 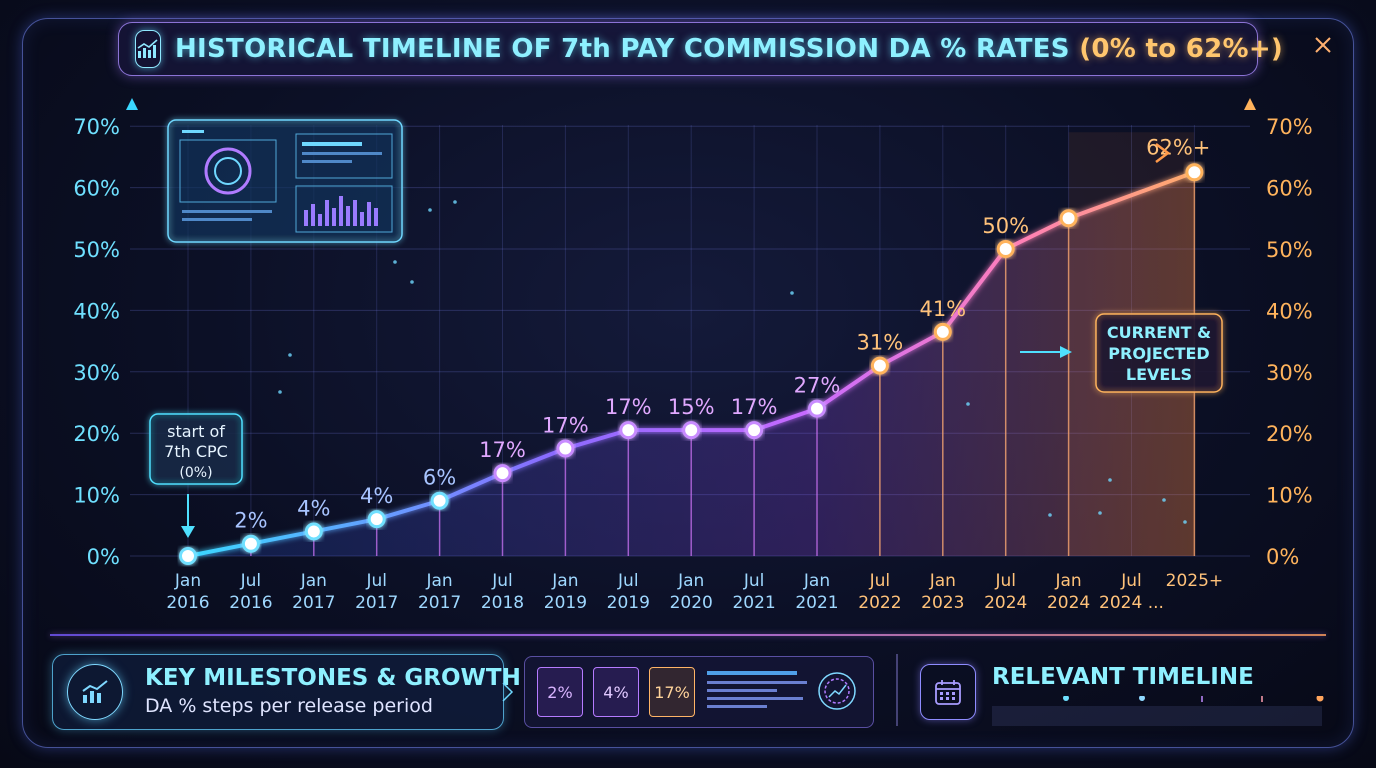 What do you see at coordinates (1289, 434) in the screenshot?
I see `y-tick-label: 20%` at bounding box center [1289, 434].